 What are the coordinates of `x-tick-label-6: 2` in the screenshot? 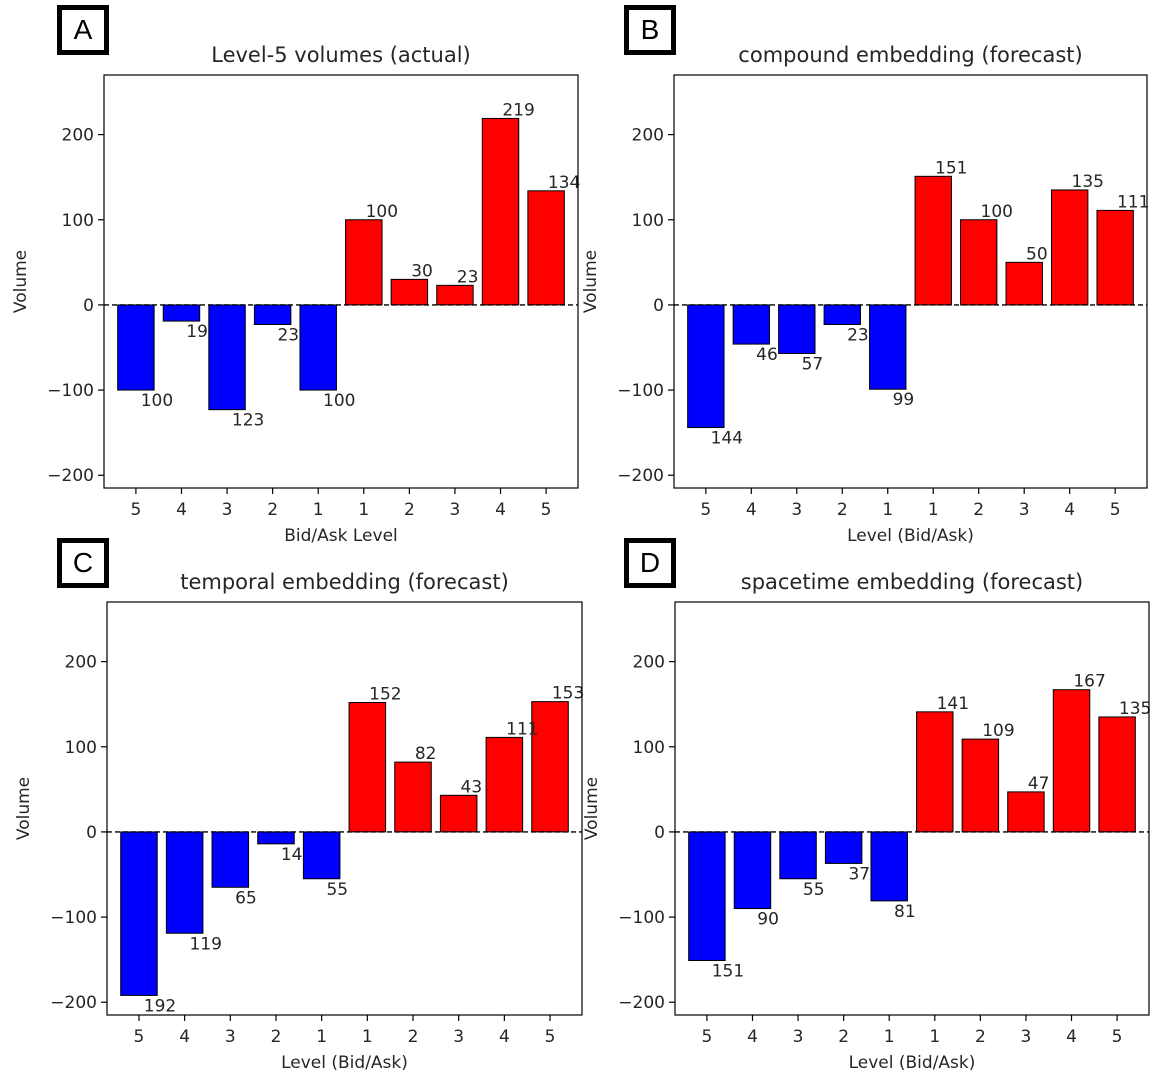 It's located at (980, 1037).